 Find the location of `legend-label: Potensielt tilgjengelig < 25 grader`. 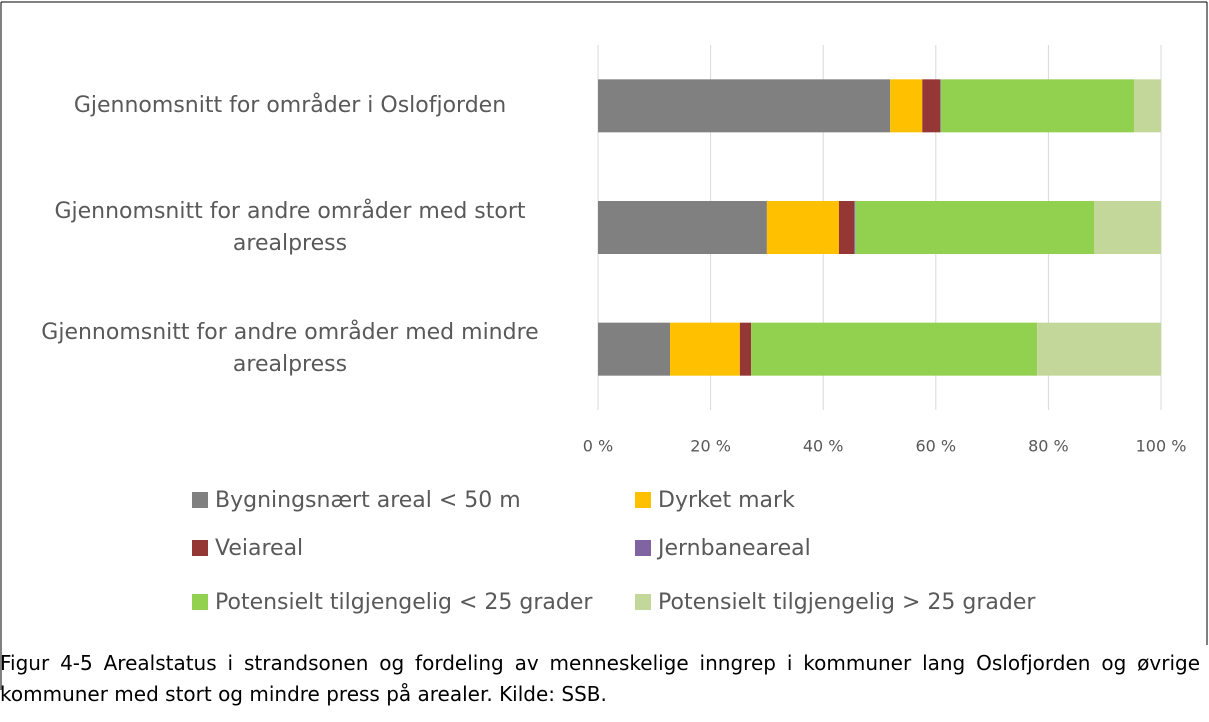

legend-label: Potensielt tilgjengelig < 25 grader is located at coordinates (404, 602).